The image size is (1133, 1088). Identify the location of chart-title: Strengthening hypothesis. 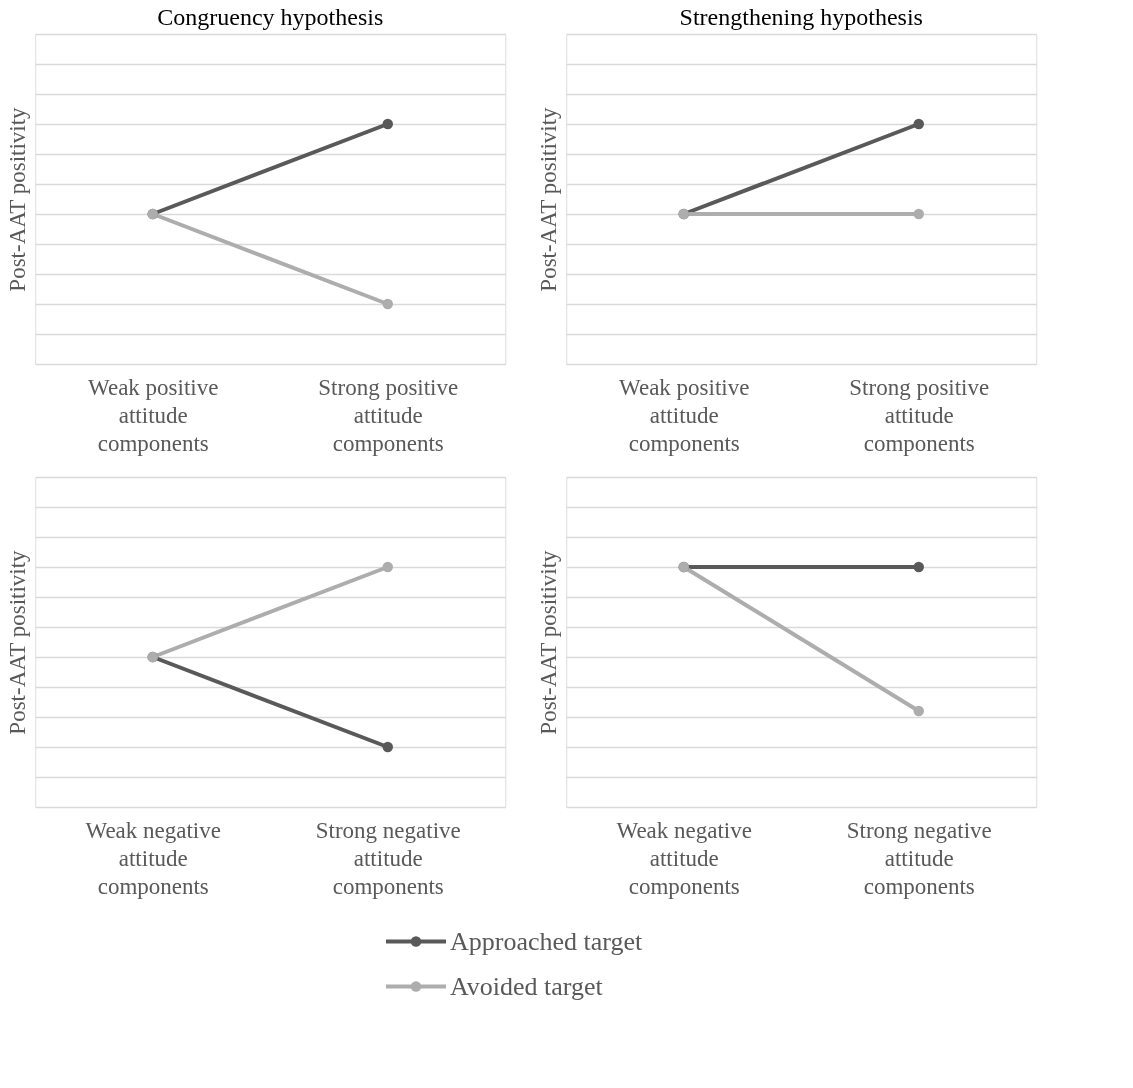
(801, 17).